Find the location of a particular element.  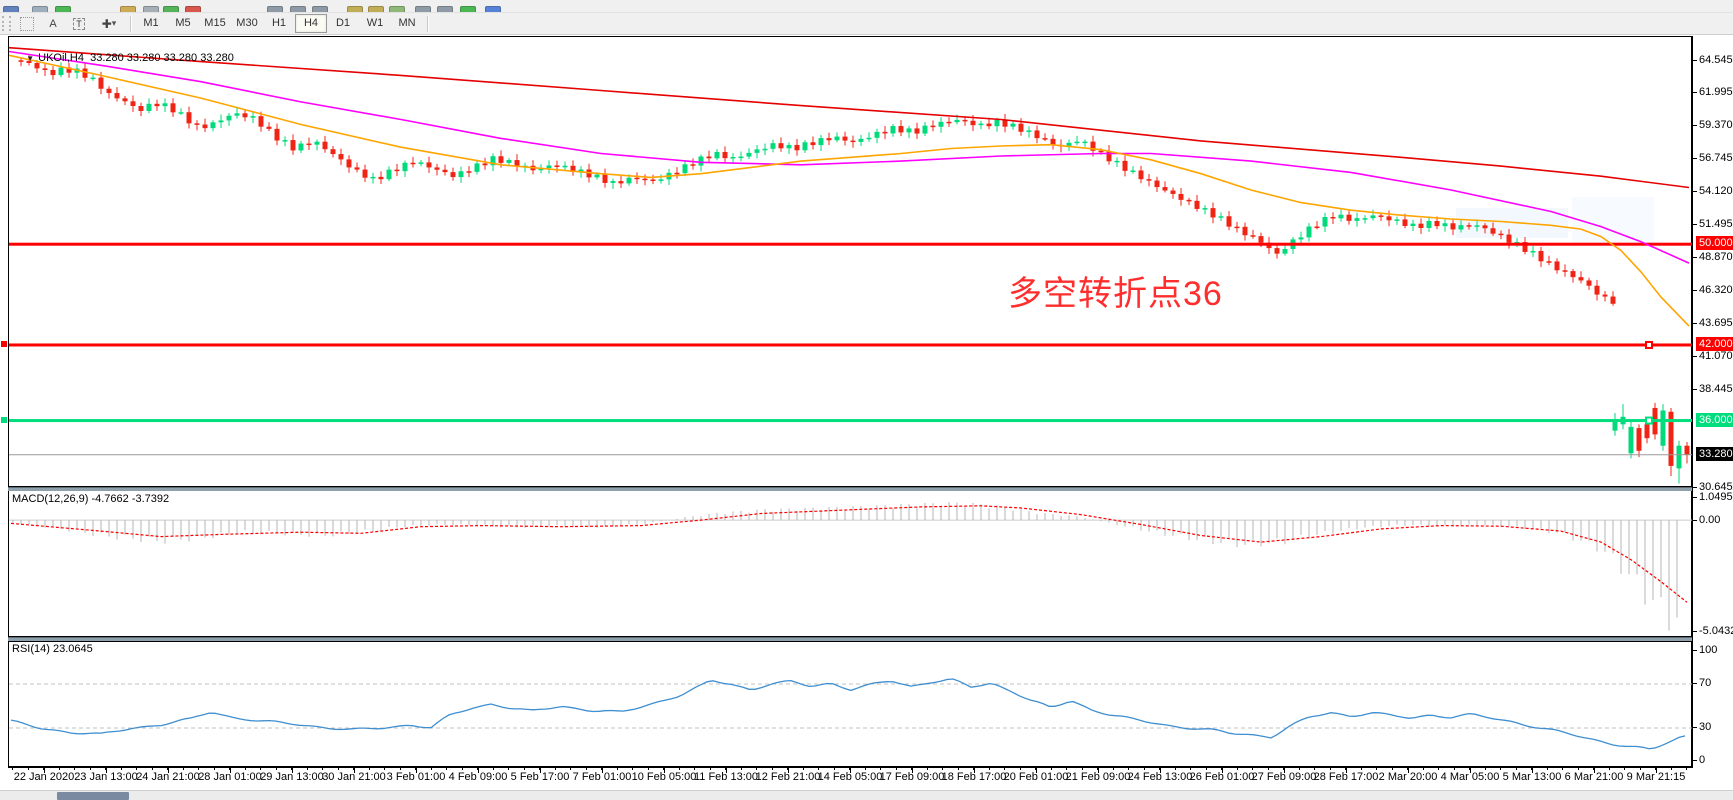

macd-tick-label: 0.00 is located at coordinates (1710, 520).